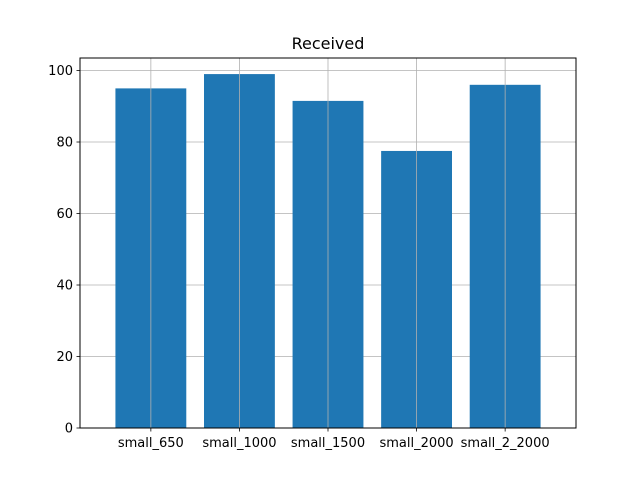  I want to click on y-tick-label: 20, so click(64, 357).